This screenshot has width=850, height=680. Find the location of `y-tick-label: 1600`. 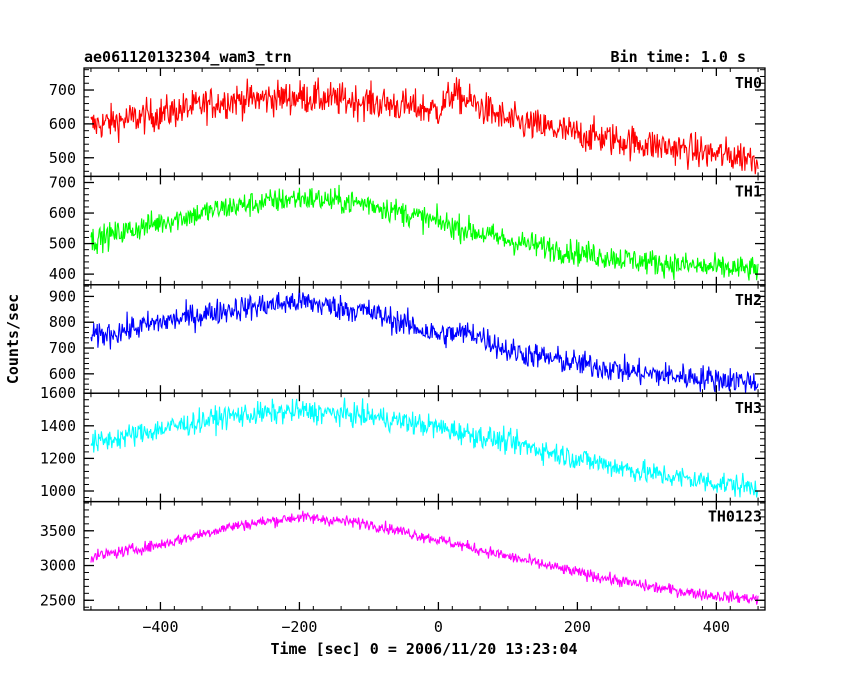

y-tick-label: 1600 is located at coordinates (58, 393).